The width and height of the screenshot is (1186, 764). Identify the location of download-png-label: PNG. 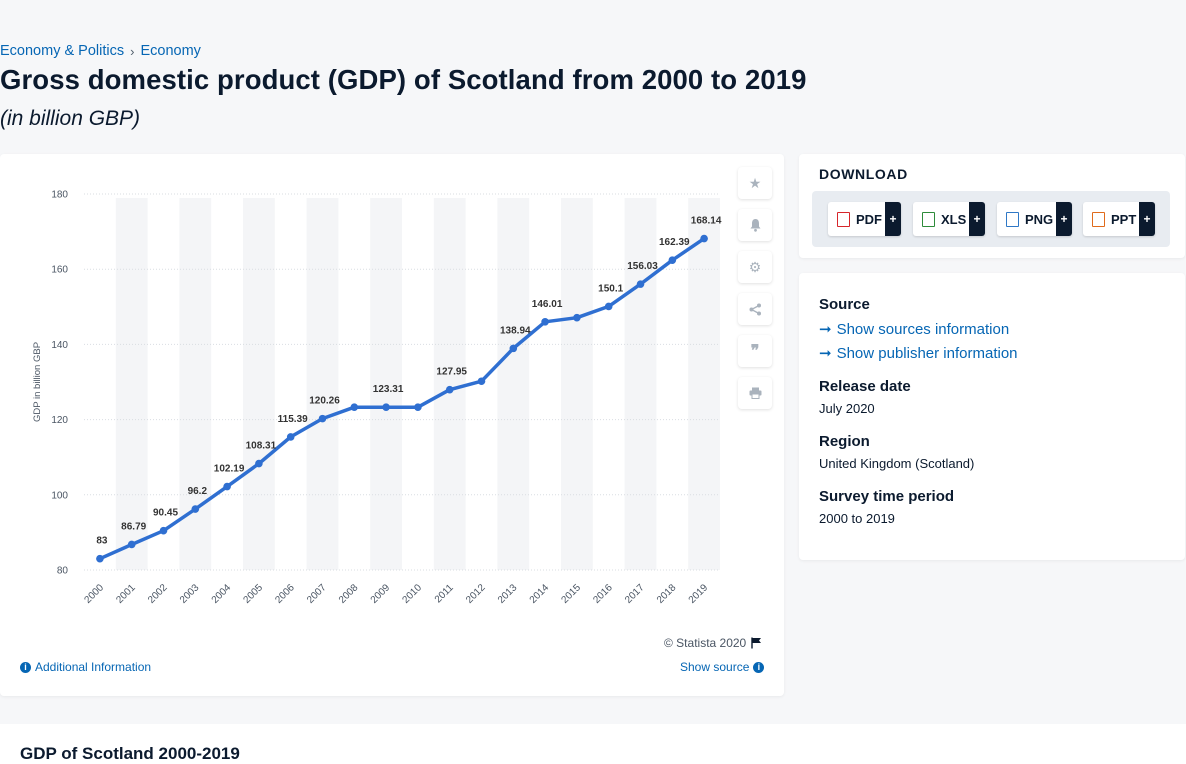
(1039, 219).